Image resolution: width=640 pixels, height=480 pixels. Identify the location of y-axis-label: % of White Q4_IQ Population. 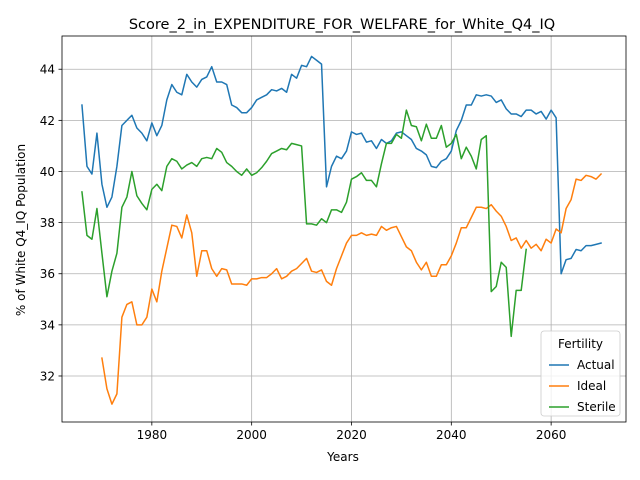
(21, 230).